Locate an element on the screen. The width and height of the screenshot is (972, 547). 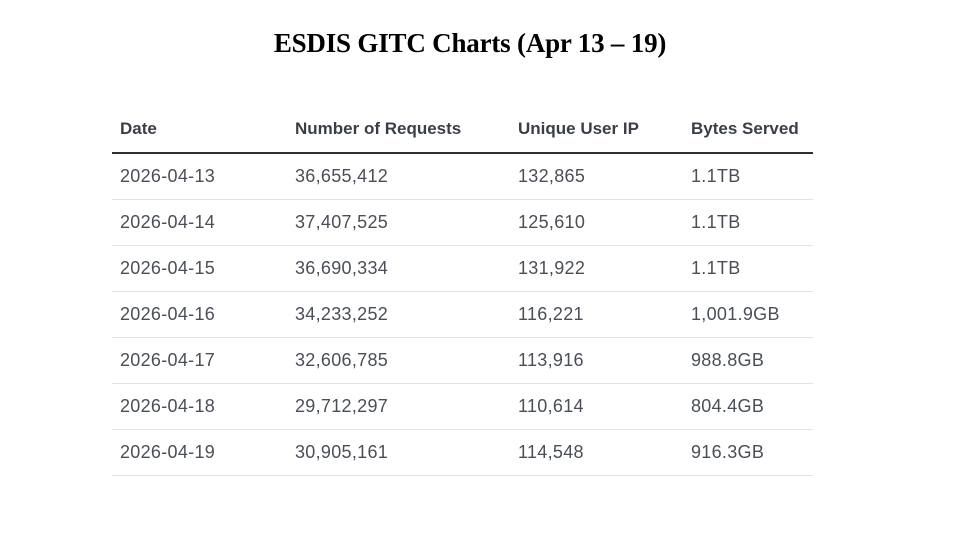
cell-bytes: 1,001.9GB is located at coordinates (748, 314).